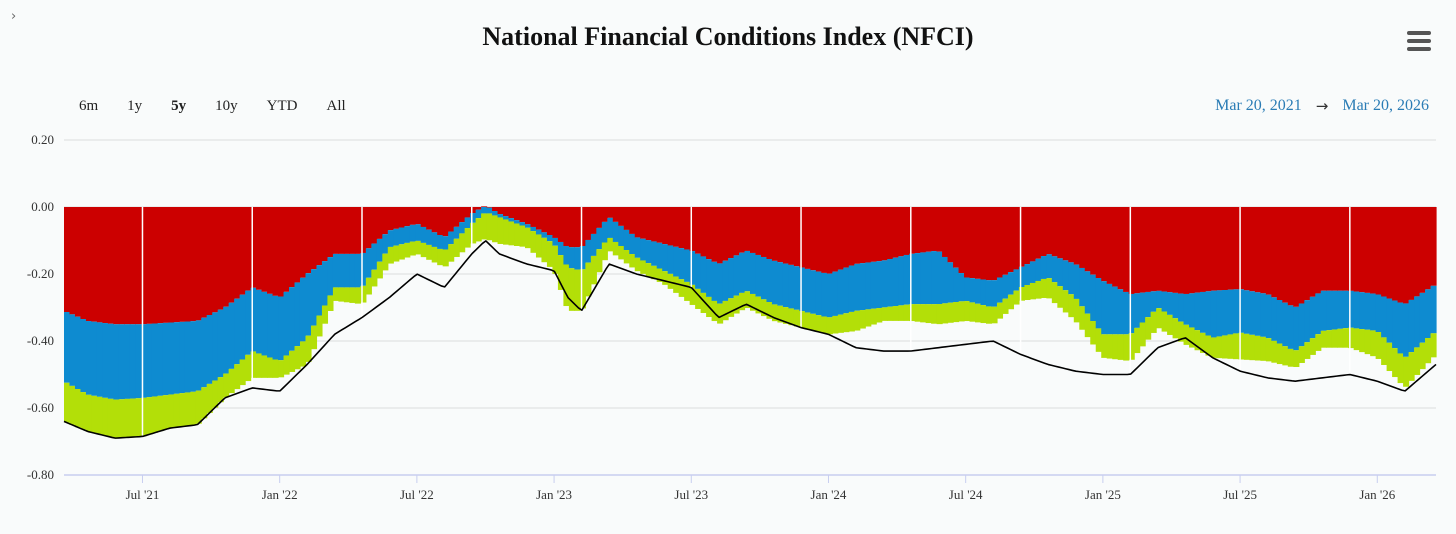  I want to click on range-button-6m: 6m, so click(88, 106).